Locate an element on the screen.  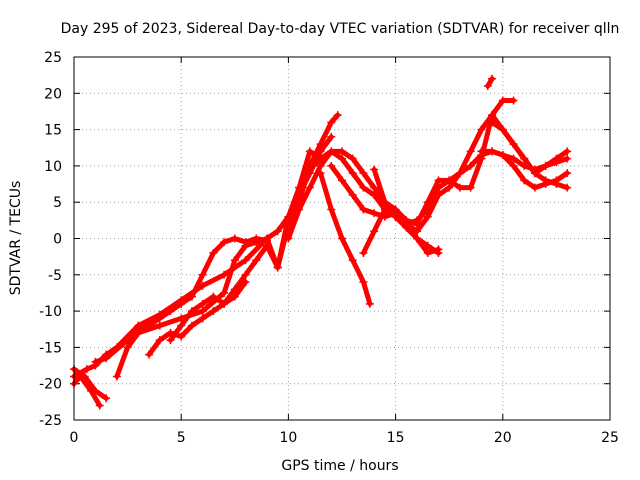
y-tick-label: 0 is located at coordinates (57, 240).